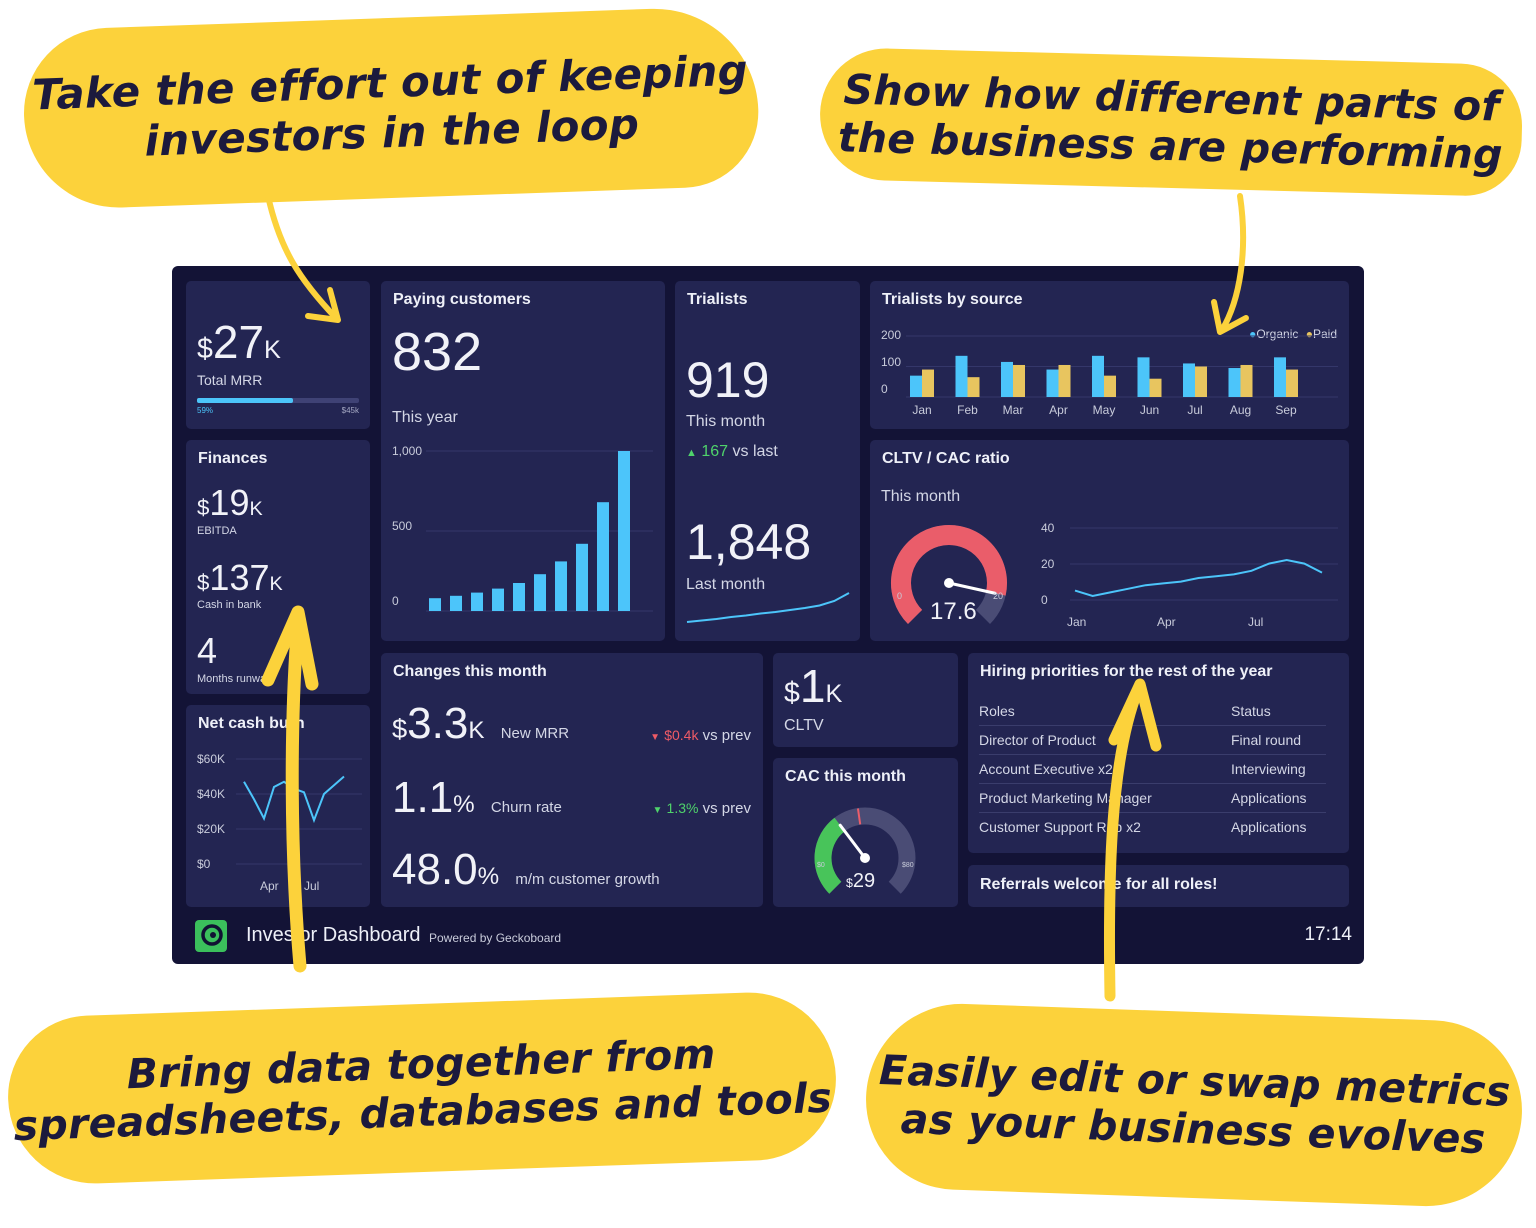 The width and height of the screenshot is (1536, 1228). I want to click on gauge-min-label: 0, so click(900, 596).